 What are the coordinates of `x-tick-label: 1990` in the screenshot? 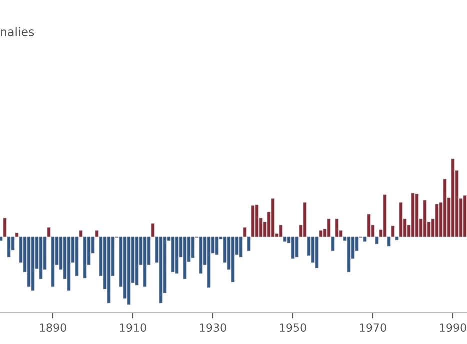 It's located at (453, 328).